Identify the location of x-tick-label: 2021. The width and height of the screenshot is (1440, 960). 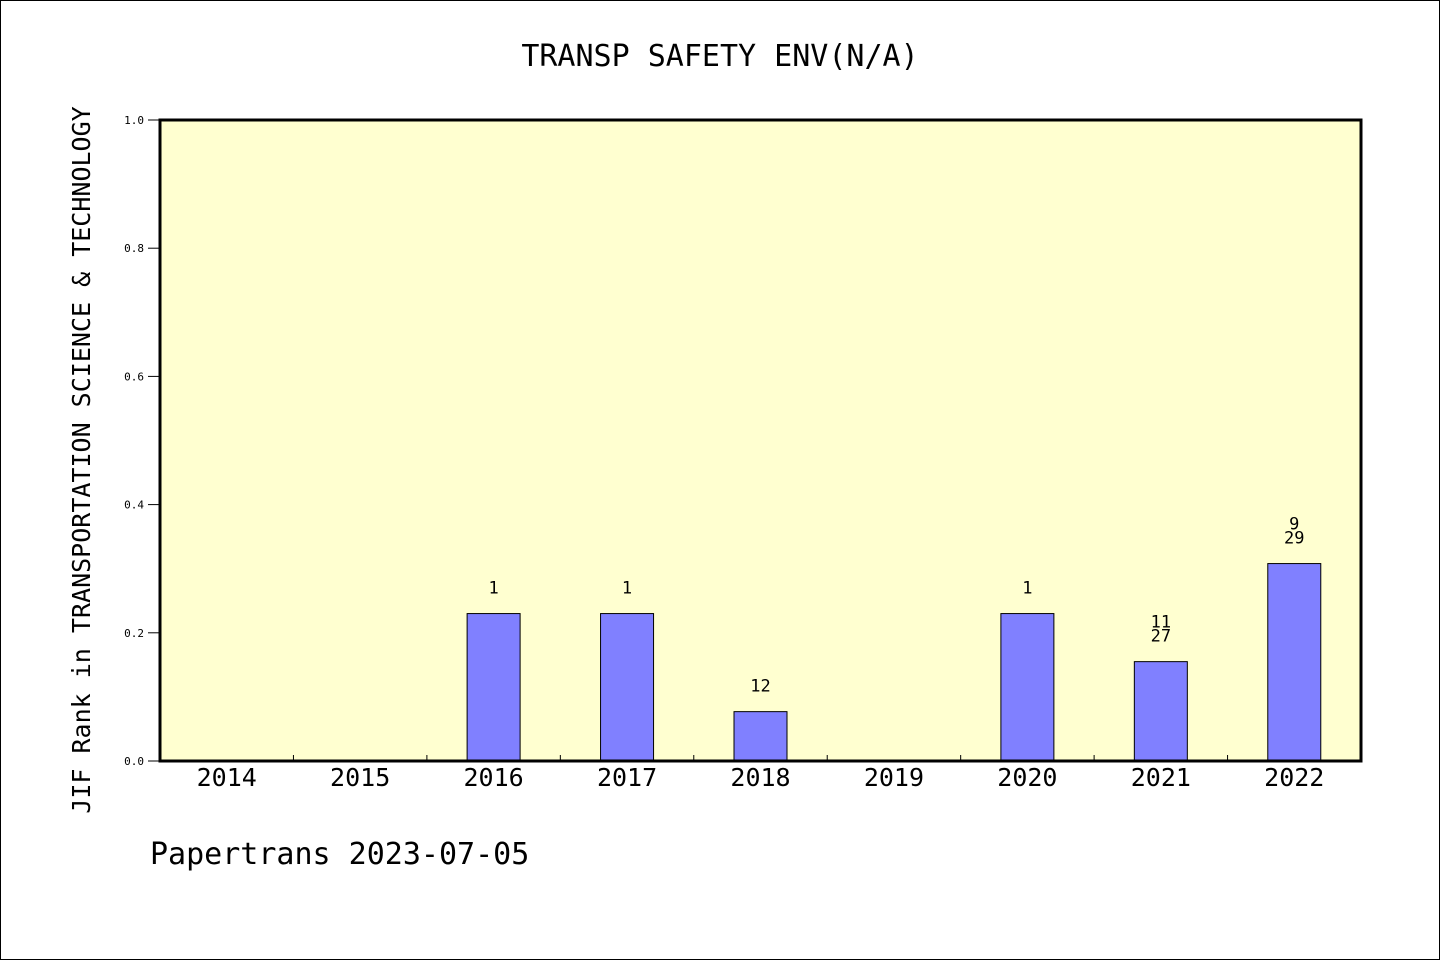
(1161, 777).